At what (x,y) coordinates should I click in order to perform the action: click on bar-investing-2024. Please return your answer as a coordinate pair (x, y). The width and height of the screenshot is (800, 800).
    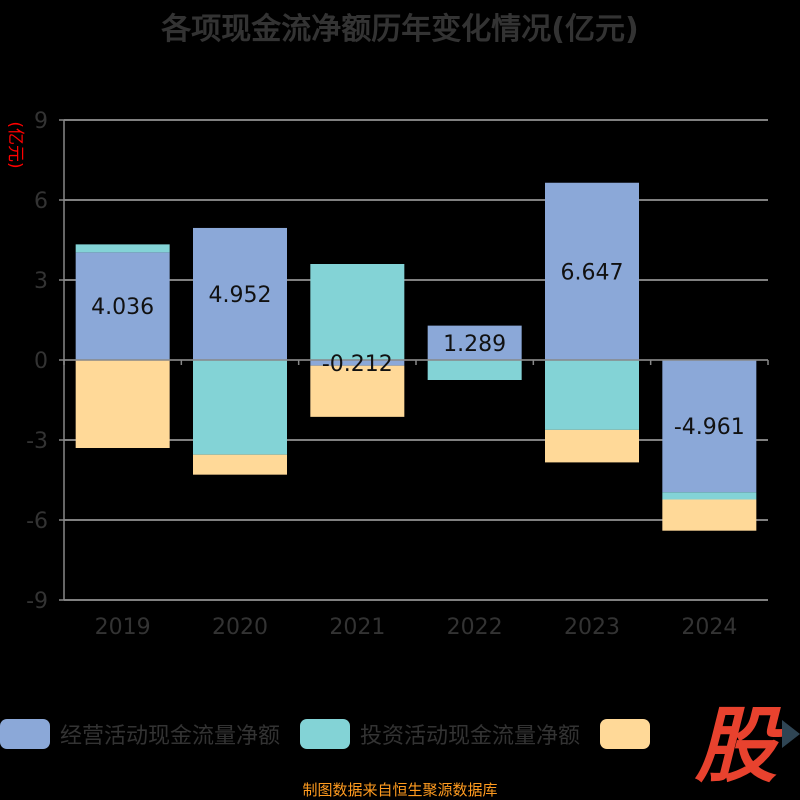
    Looking at the image, I should click on (709, 496).